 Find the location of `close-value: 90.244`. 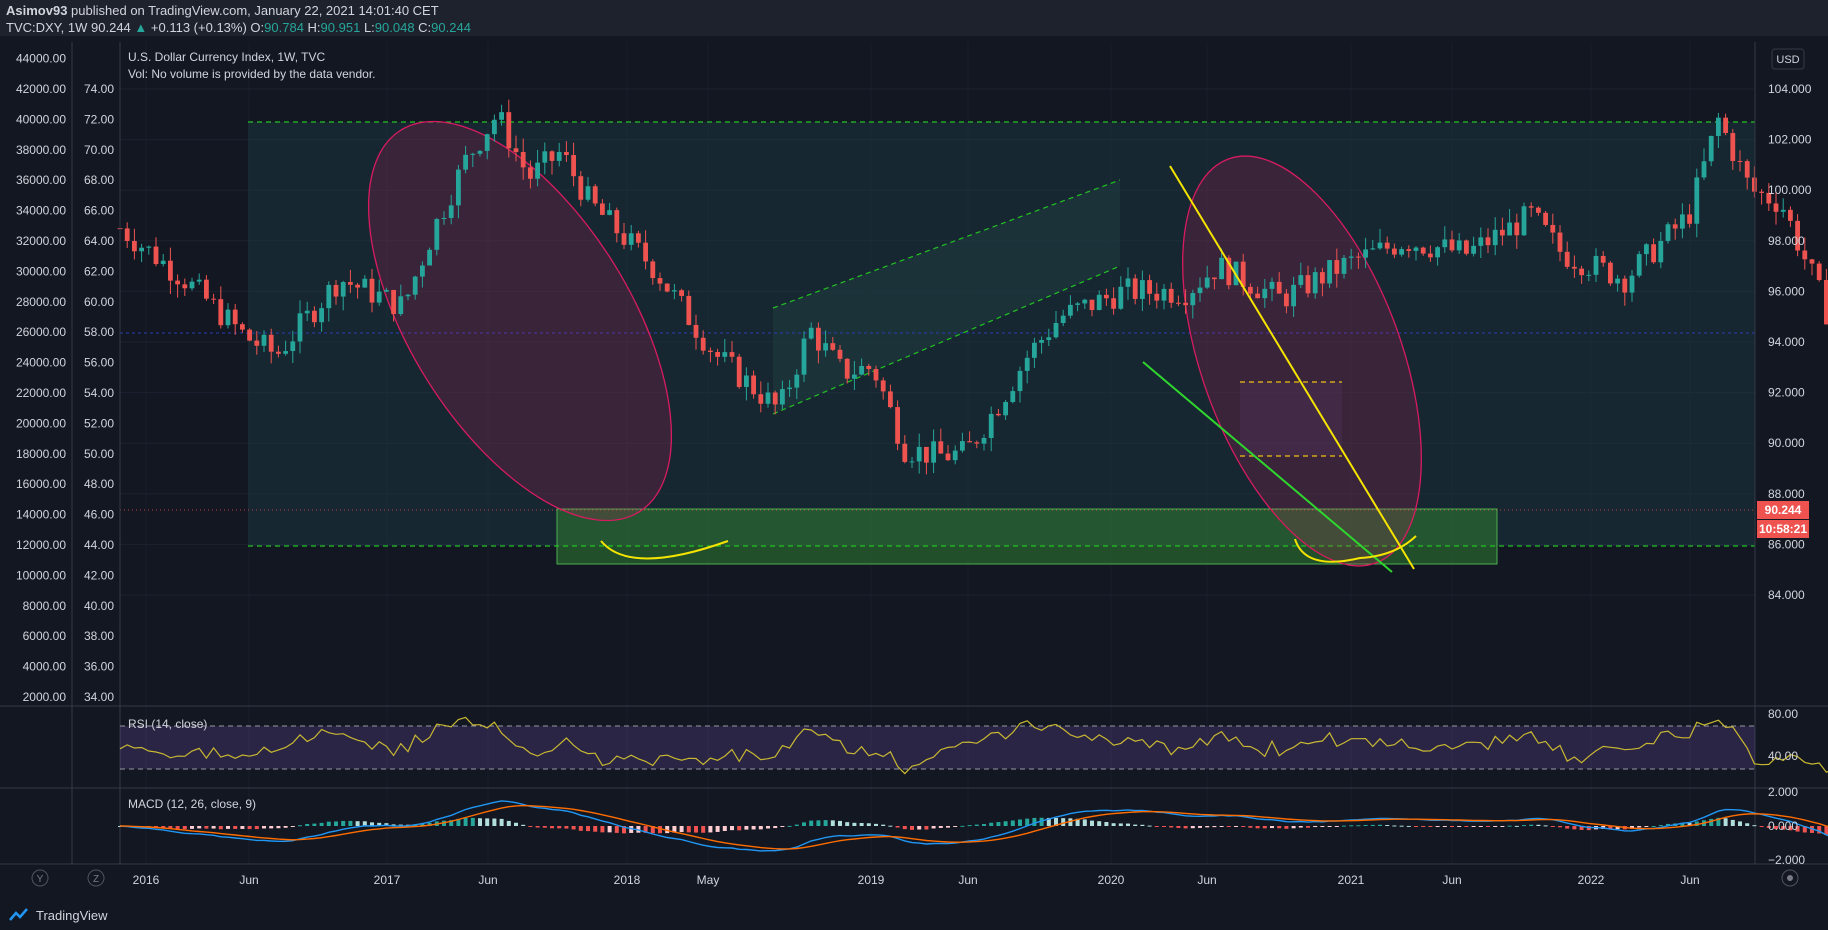

close-value: 90.244 is located at coordinates (451, 27).